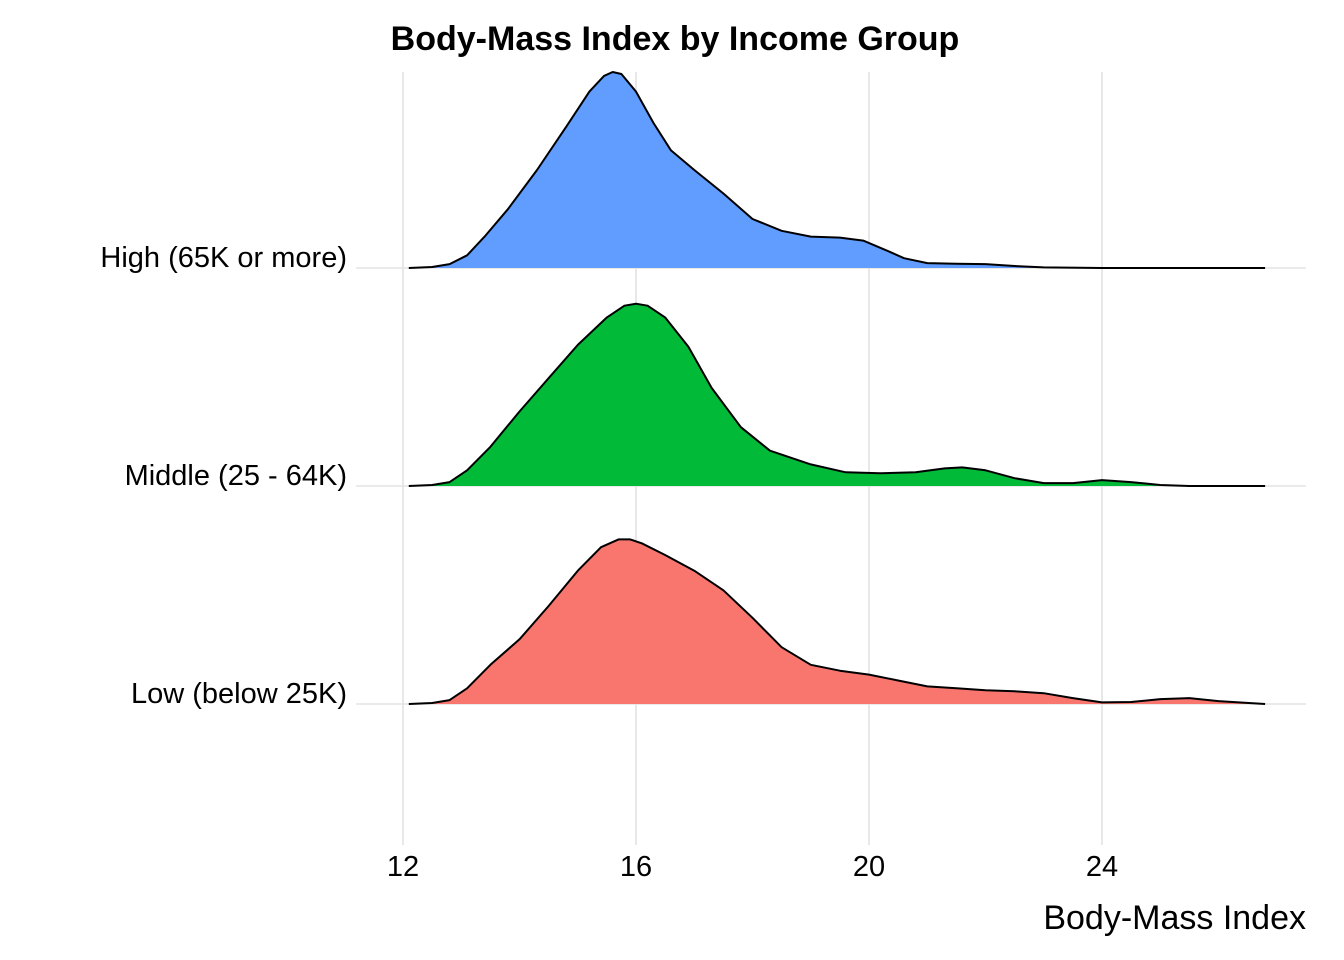 This screenshot has width=1344, height=960. What do you see at coordinates (239, 694) in the screenshot?
I see `y-tick-label: Low (below 25K)` at bounding box center [239, 694].